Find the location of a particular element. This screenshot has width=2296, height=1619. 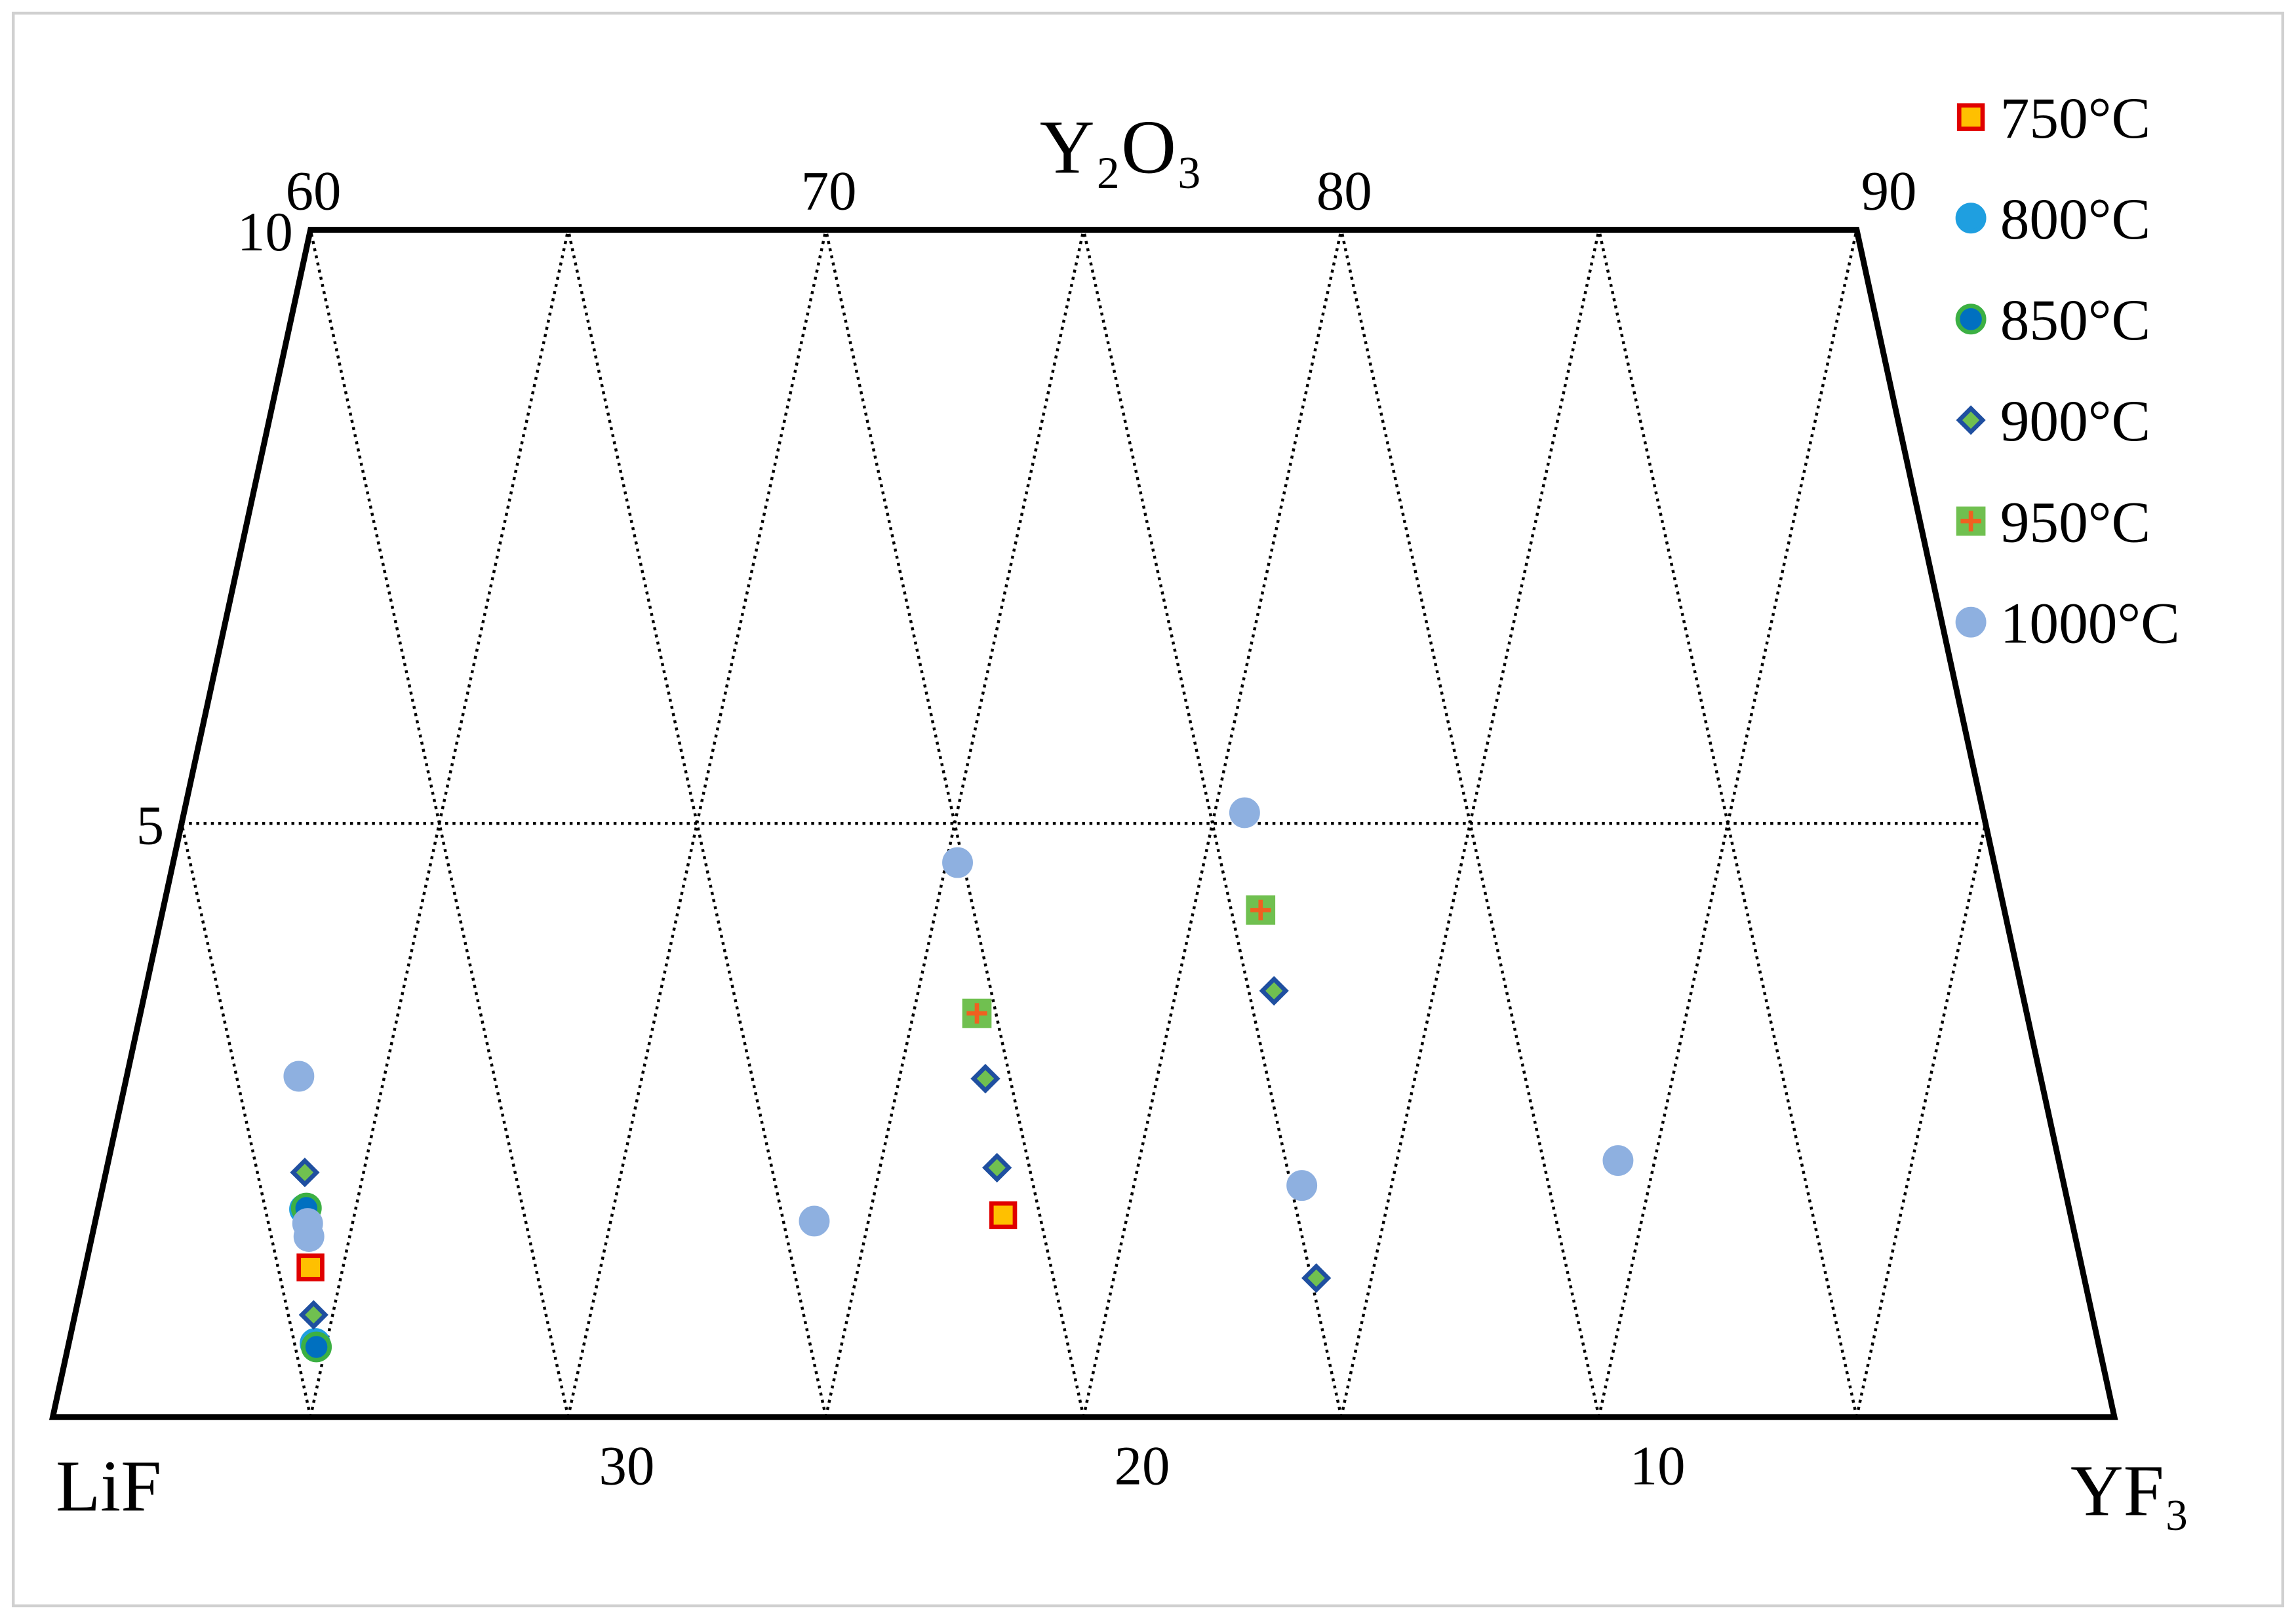

legend-item: 800°C is located at coordinates (2052, 219).